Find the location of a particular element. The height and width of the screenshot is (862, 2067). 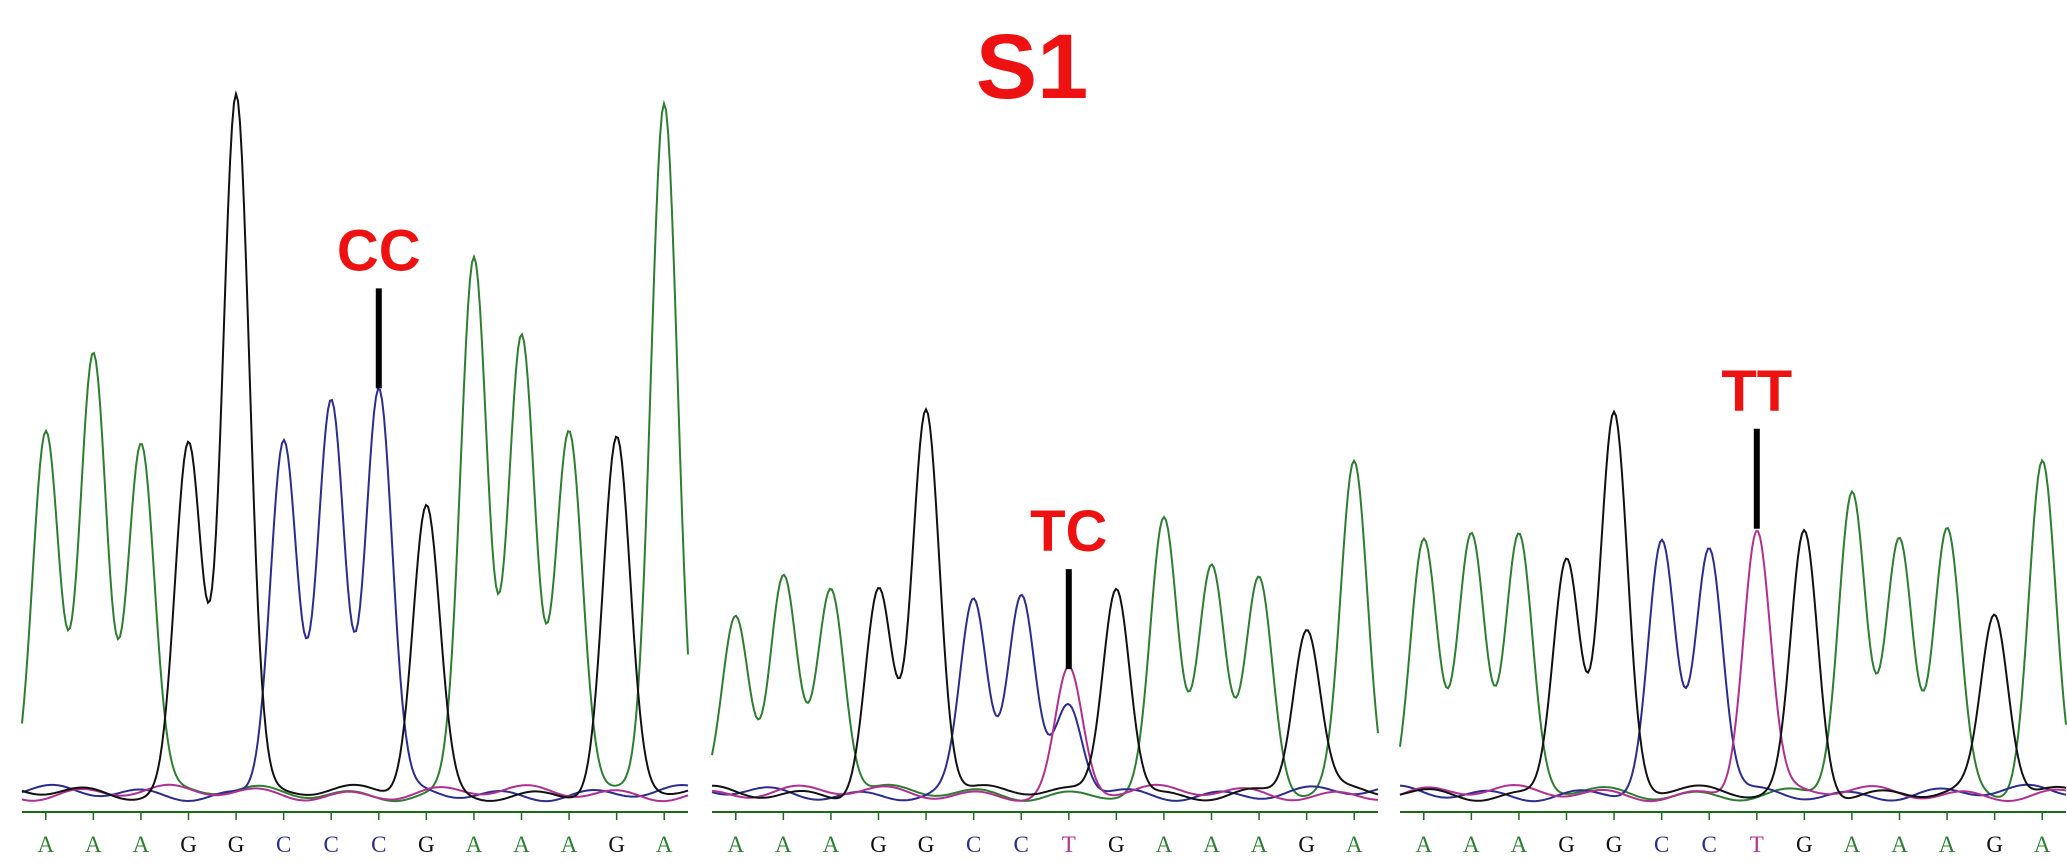

figure-title: S1 is located at coordinates (1032, 67).